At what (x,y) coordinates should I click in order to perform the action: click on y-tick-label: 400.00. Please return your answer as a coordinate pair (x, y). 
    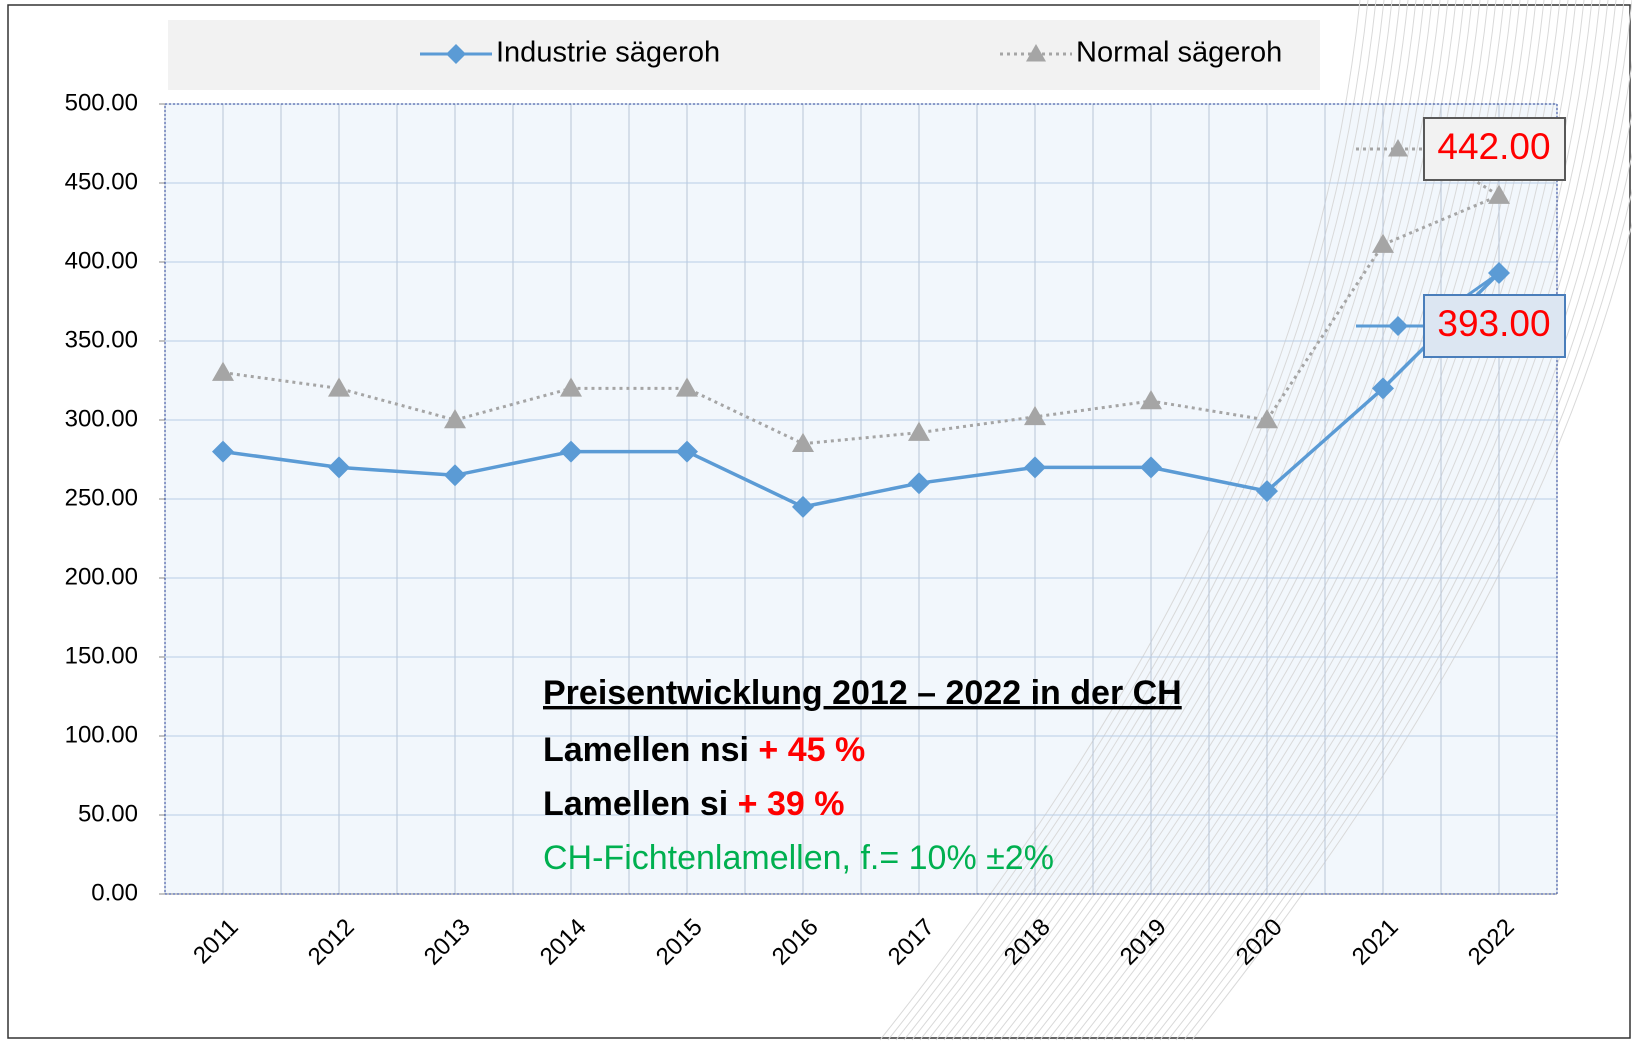
    Looking at the image, I should click on (101, 260).